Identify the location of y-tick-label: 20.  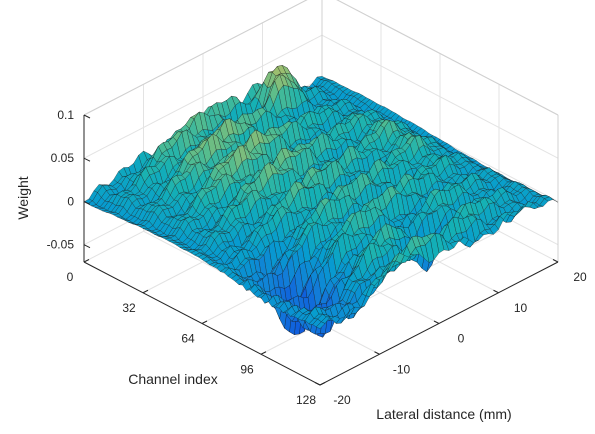
(580, 277).